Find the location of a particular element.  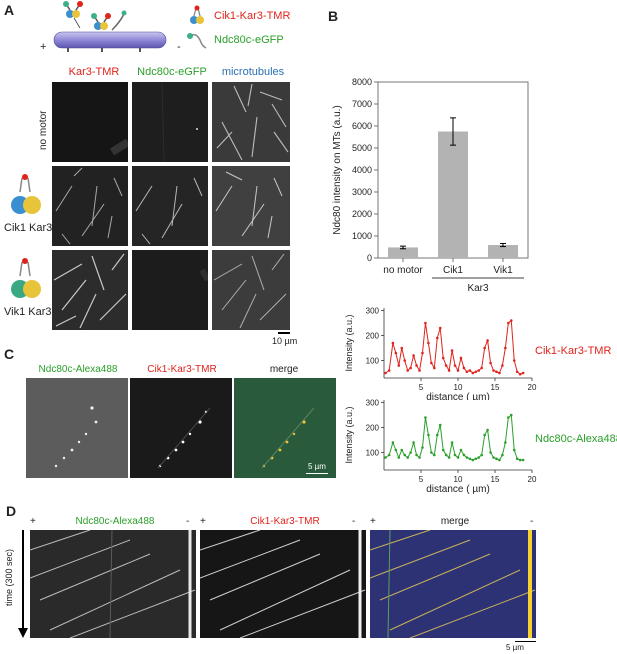

ndc80c-icon is located at coordinates (197, 41).